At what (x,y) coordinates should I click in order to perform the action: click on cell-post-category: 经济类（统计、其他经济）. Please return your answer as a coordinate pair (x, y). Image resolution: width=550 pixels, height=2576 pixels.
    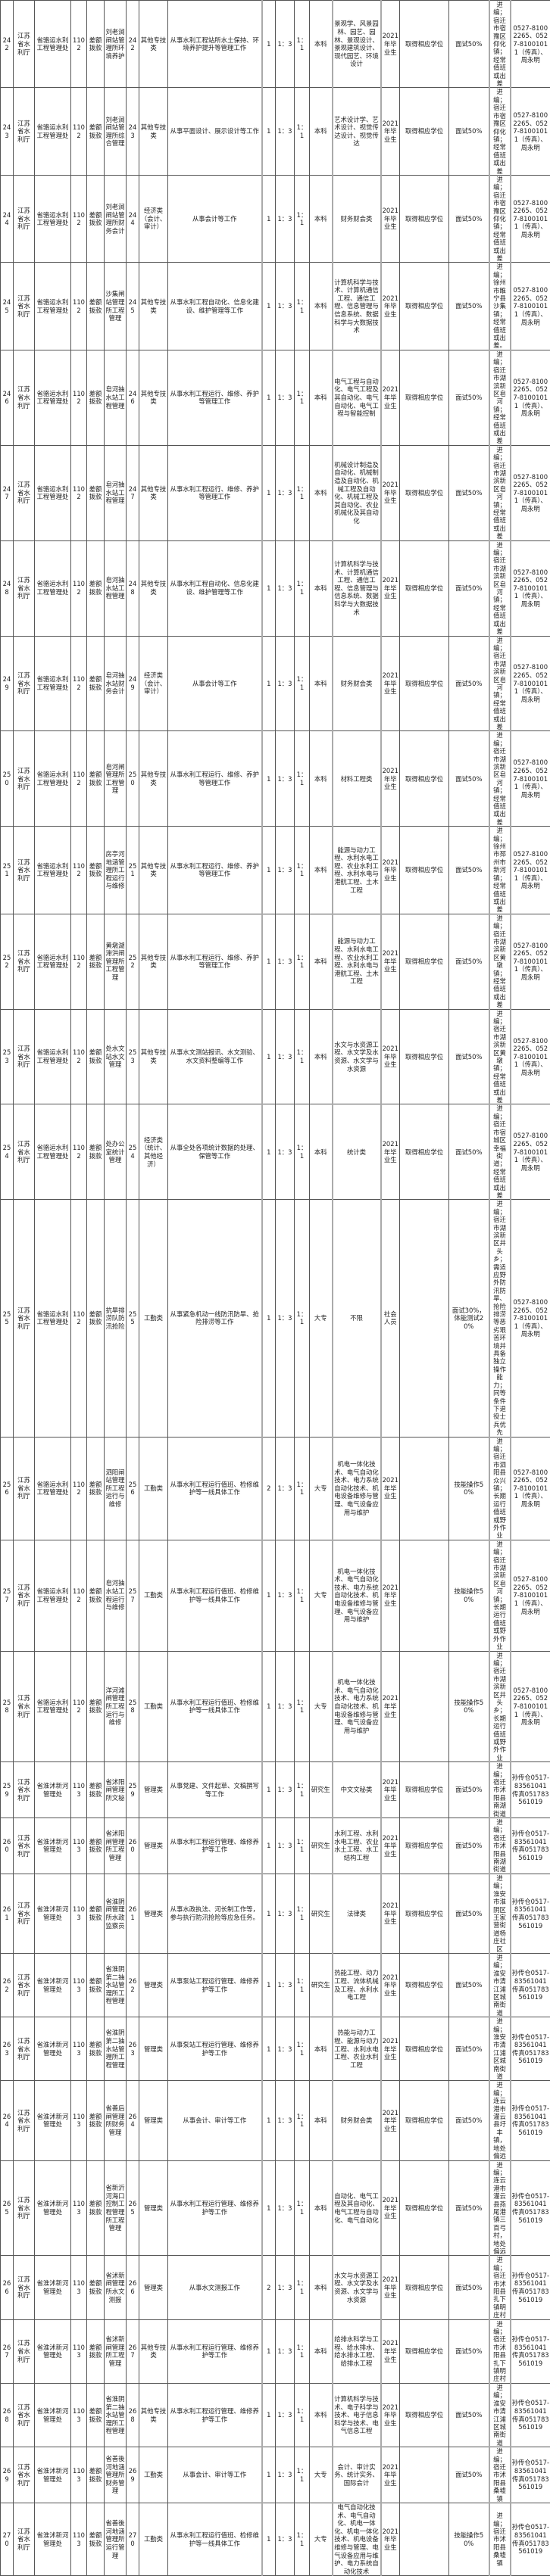
    Looking at the image, I should click on (153, 1152).